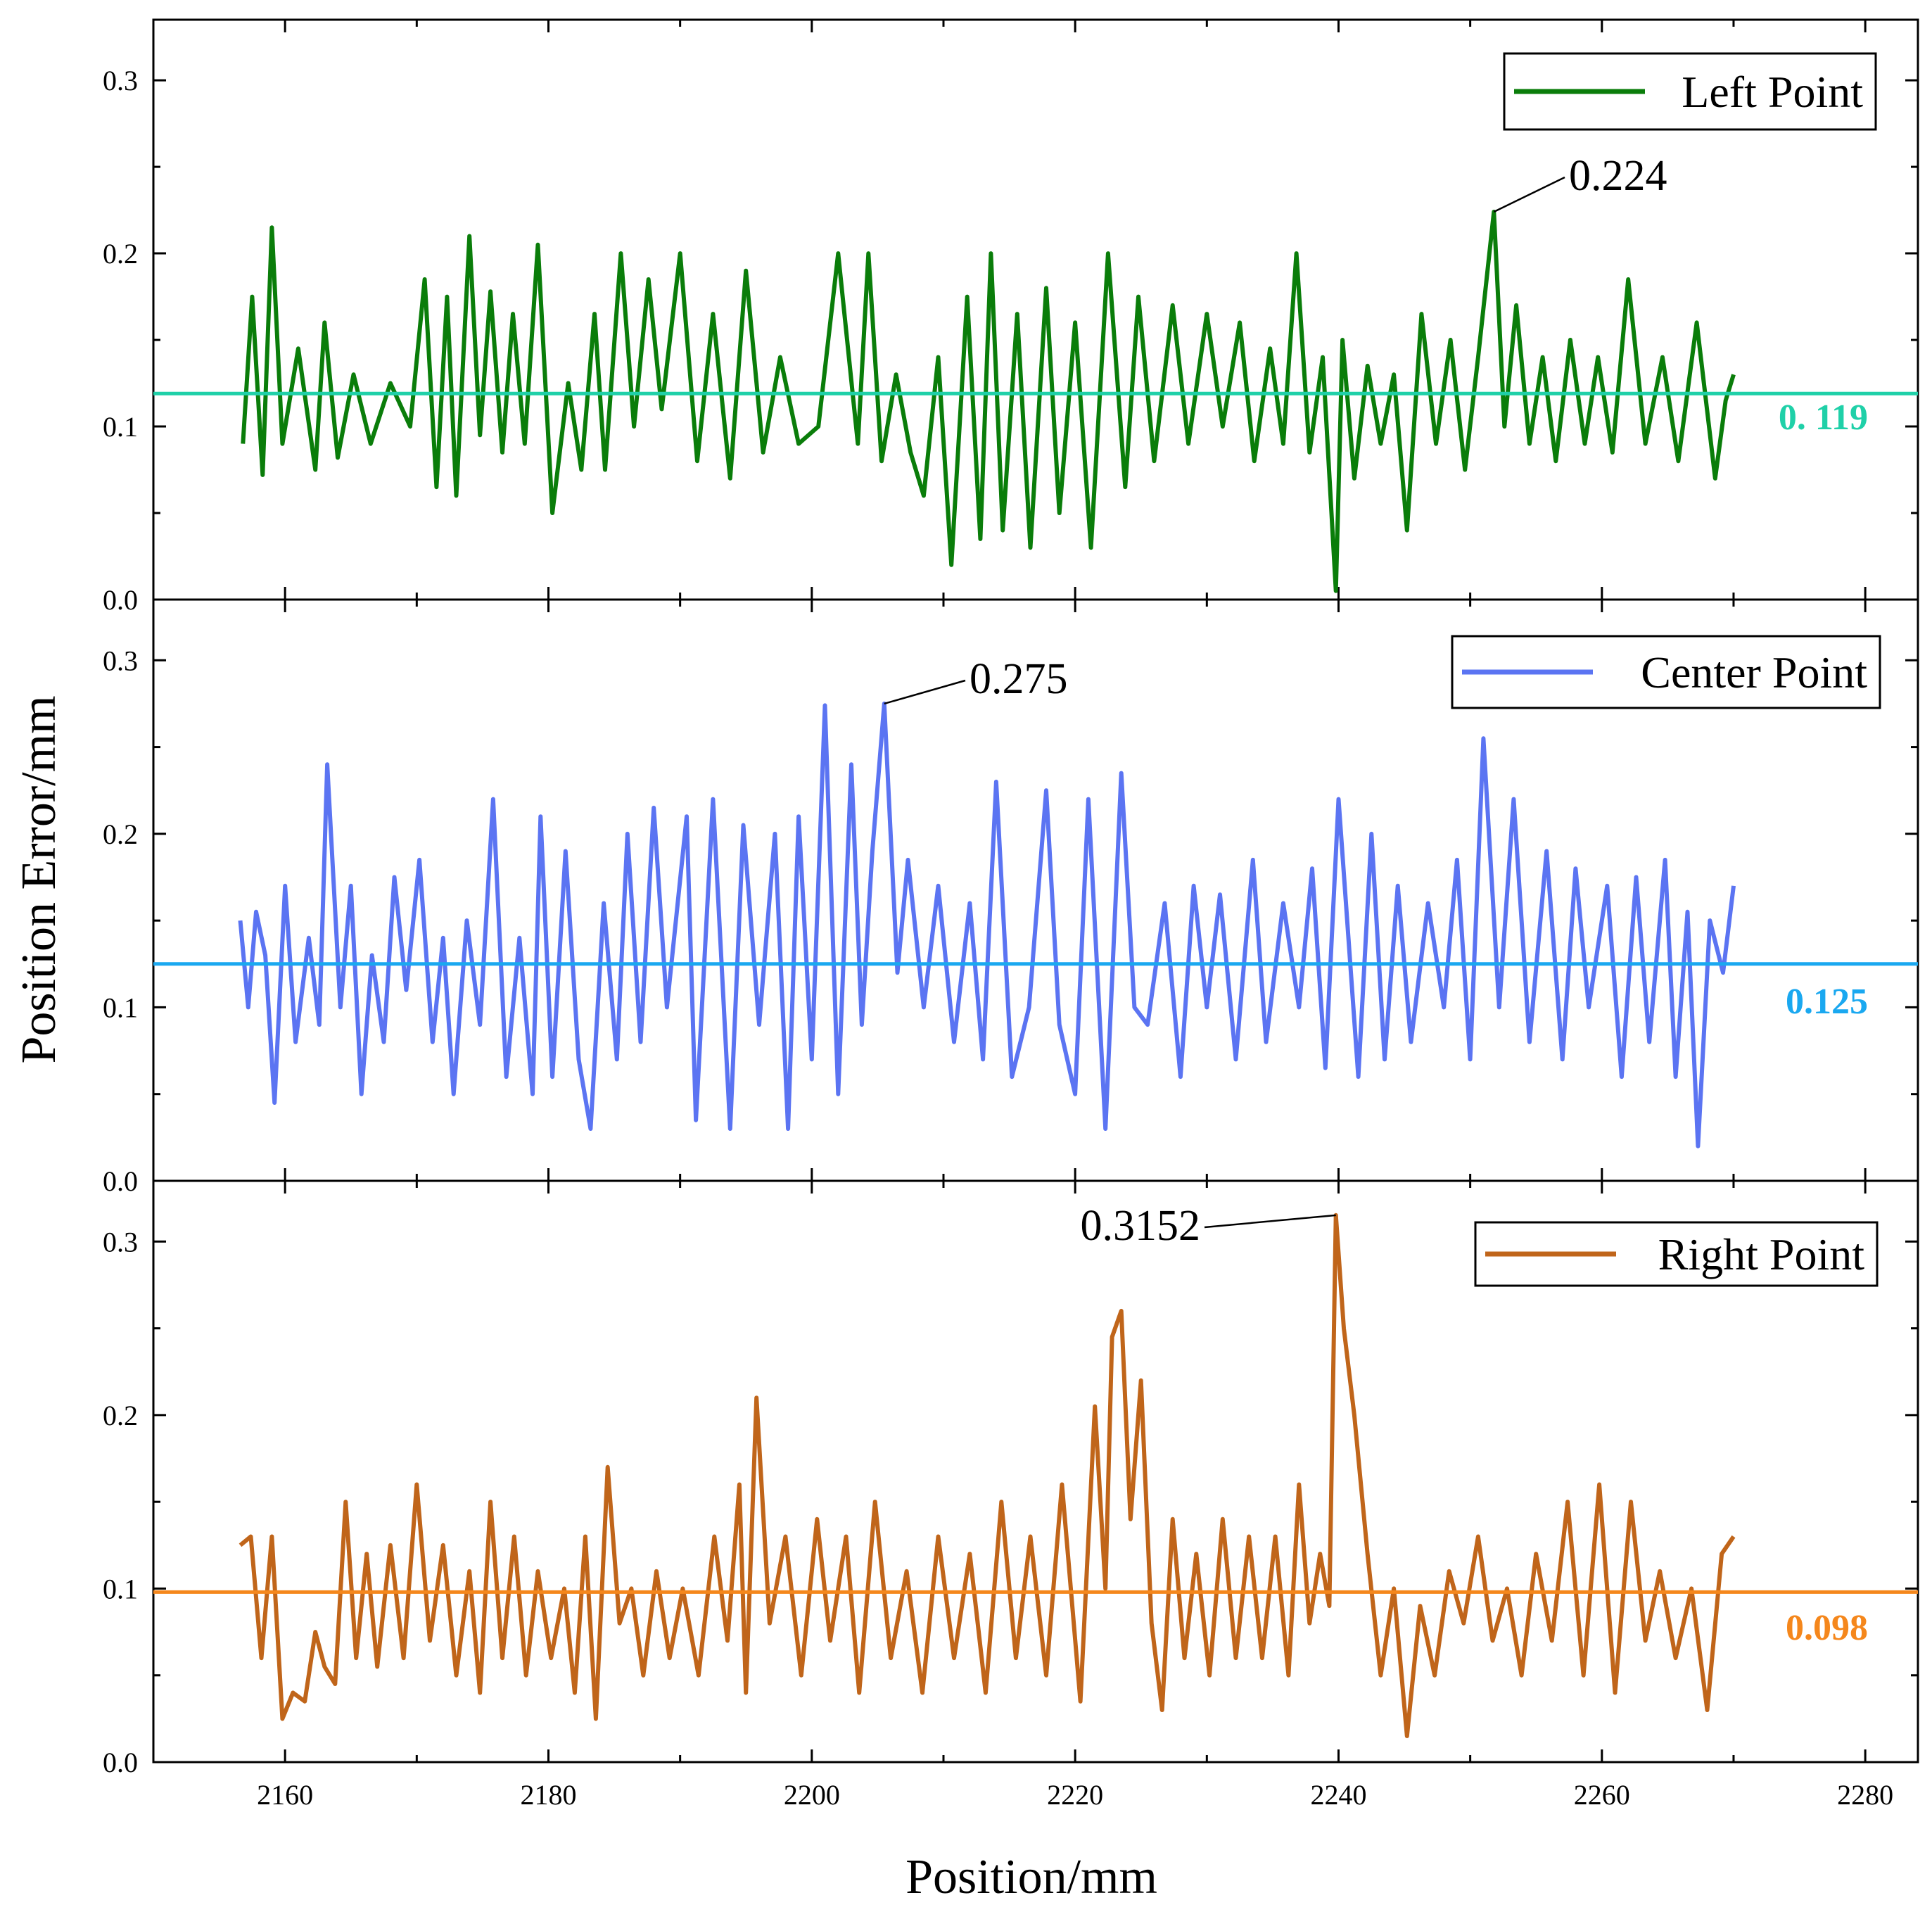 The image size is (1932, 1912). I want to click on peak-label: 0.3152, so click(1141, 1226).